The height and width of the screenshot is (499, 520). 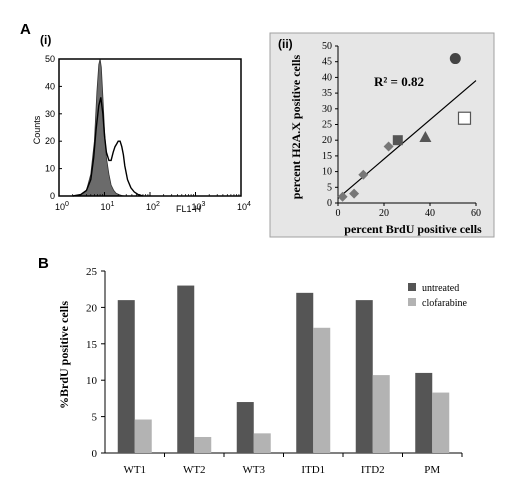 I want to click on histogram-series-group, so click(x=108, y=127).